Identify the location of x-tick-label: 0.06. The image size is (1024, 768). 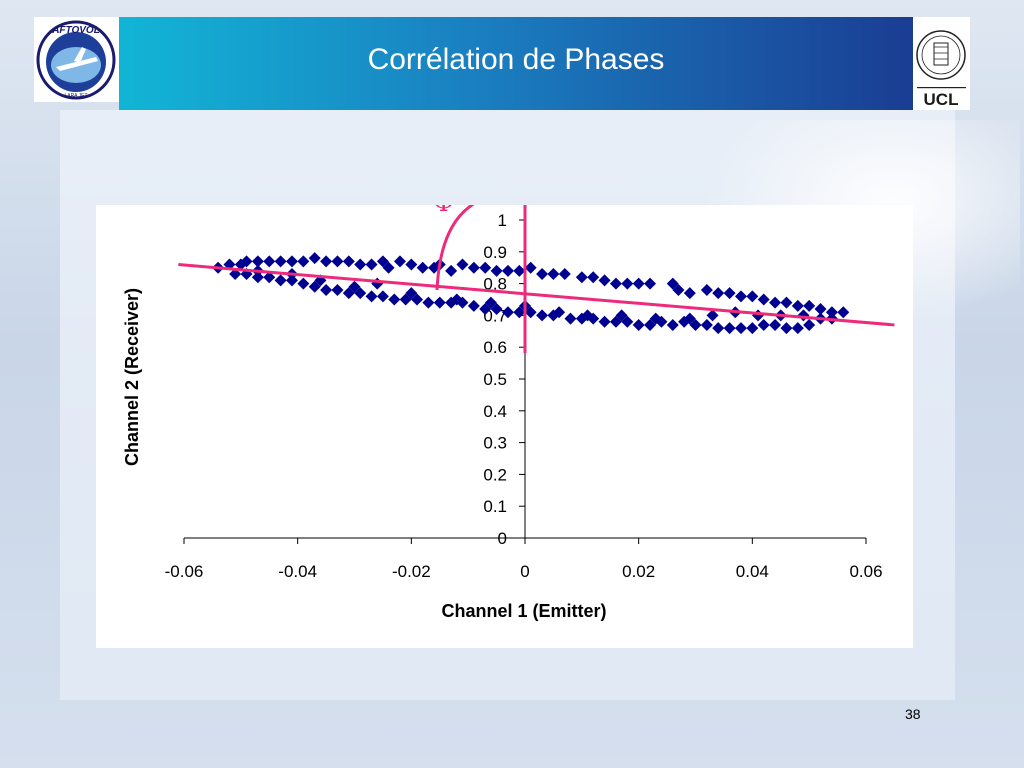
(865, 571).